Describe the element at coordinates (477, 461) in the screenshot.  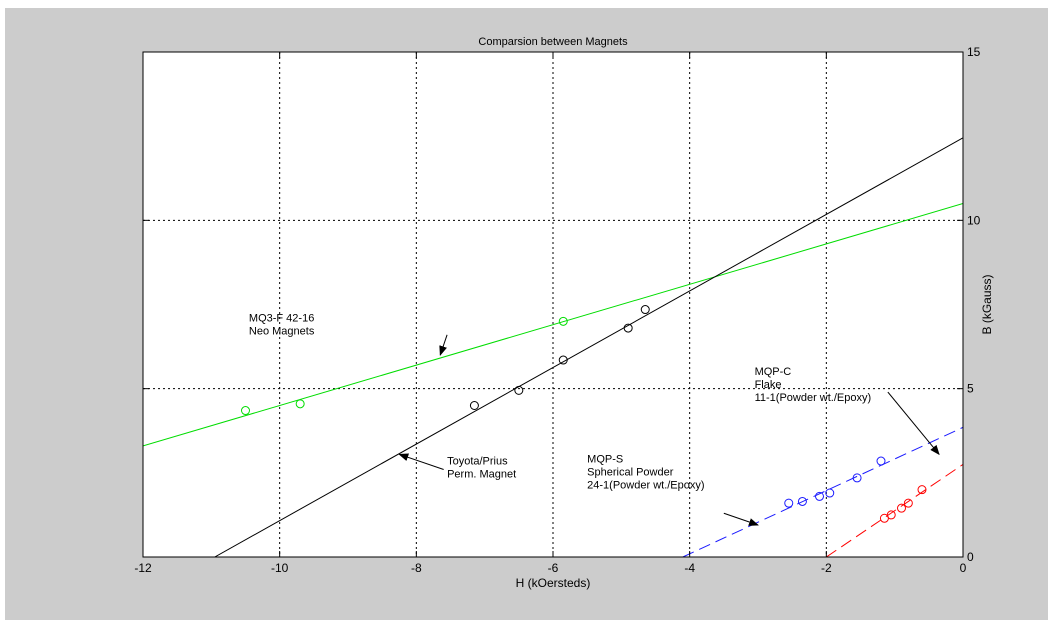
I see `annotation-line: Toyota/Prius` at that location.